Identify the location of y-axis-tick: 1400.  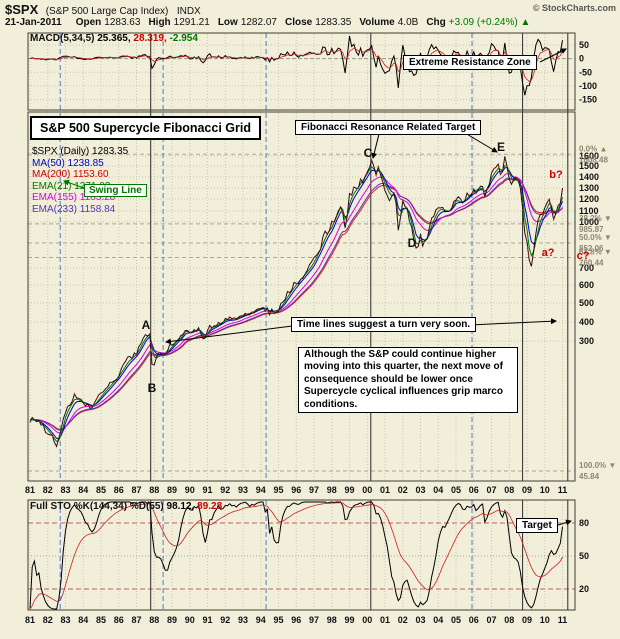
(589, 177).